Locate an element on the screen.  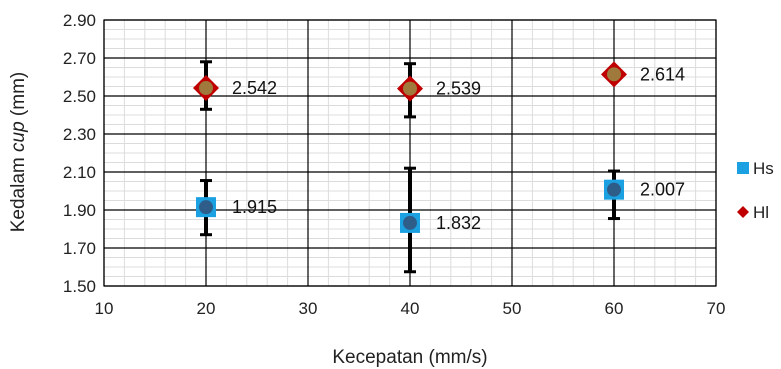
y-tick-label: 2.50 is located at coordinates (79, 96).